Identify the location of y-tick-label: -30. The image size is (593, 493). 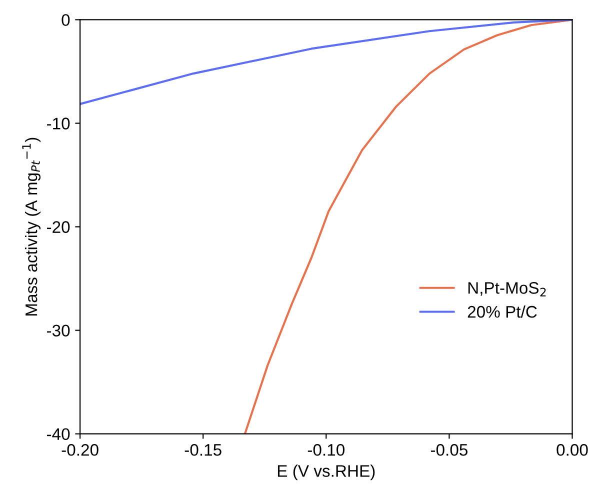
(58, 330).